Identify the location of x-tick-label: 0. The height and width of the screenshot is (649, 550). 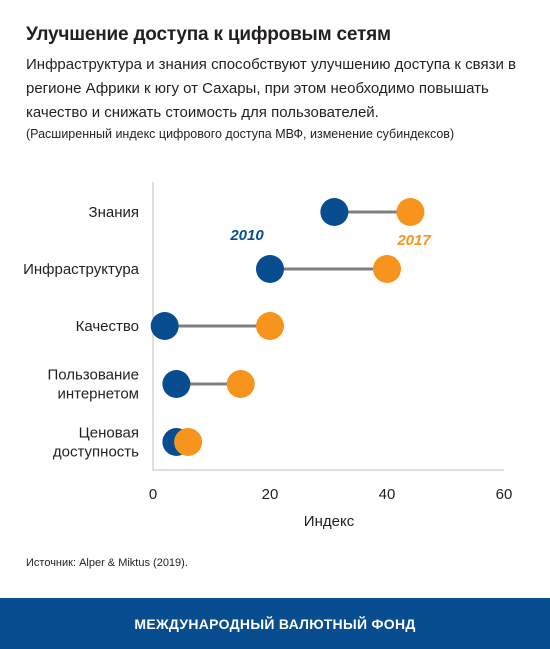
(153, 494).